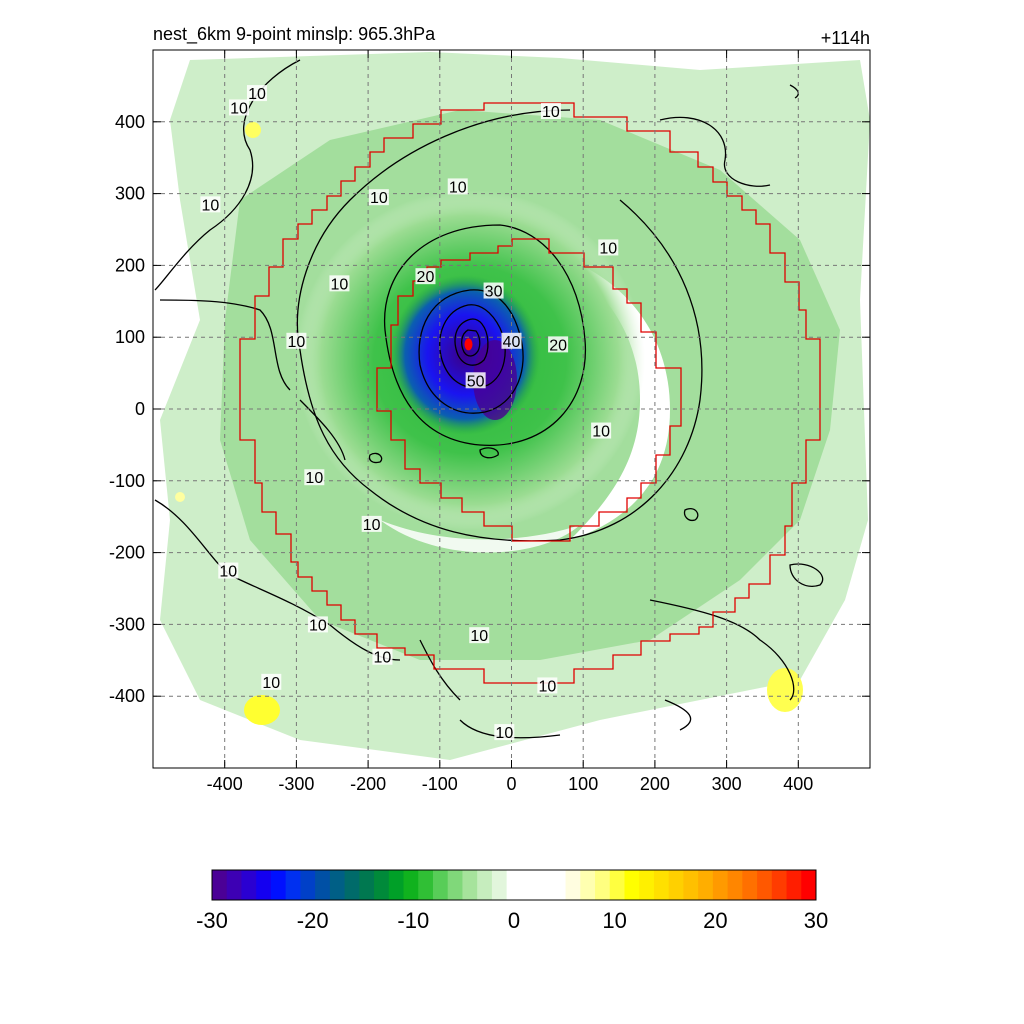 The width and height of the screenshot is (1024, 1024). Describe the element at coordinates (313, 920) in the screenshot. I see `colorbar-tick-label: -20` at that location.